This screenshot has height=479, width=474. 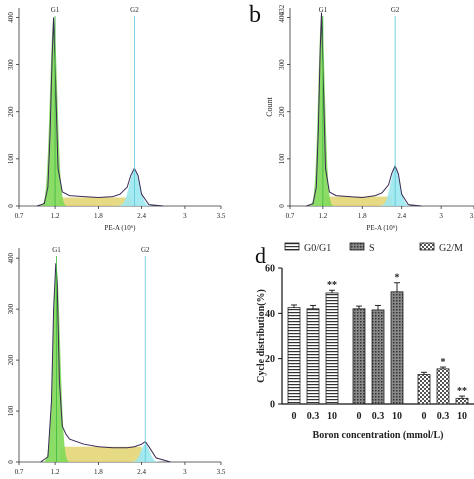 What do you see at coordinates (372, 248) in the screenshot?
I see `legend-label: S` at bounding box center [372, 248].